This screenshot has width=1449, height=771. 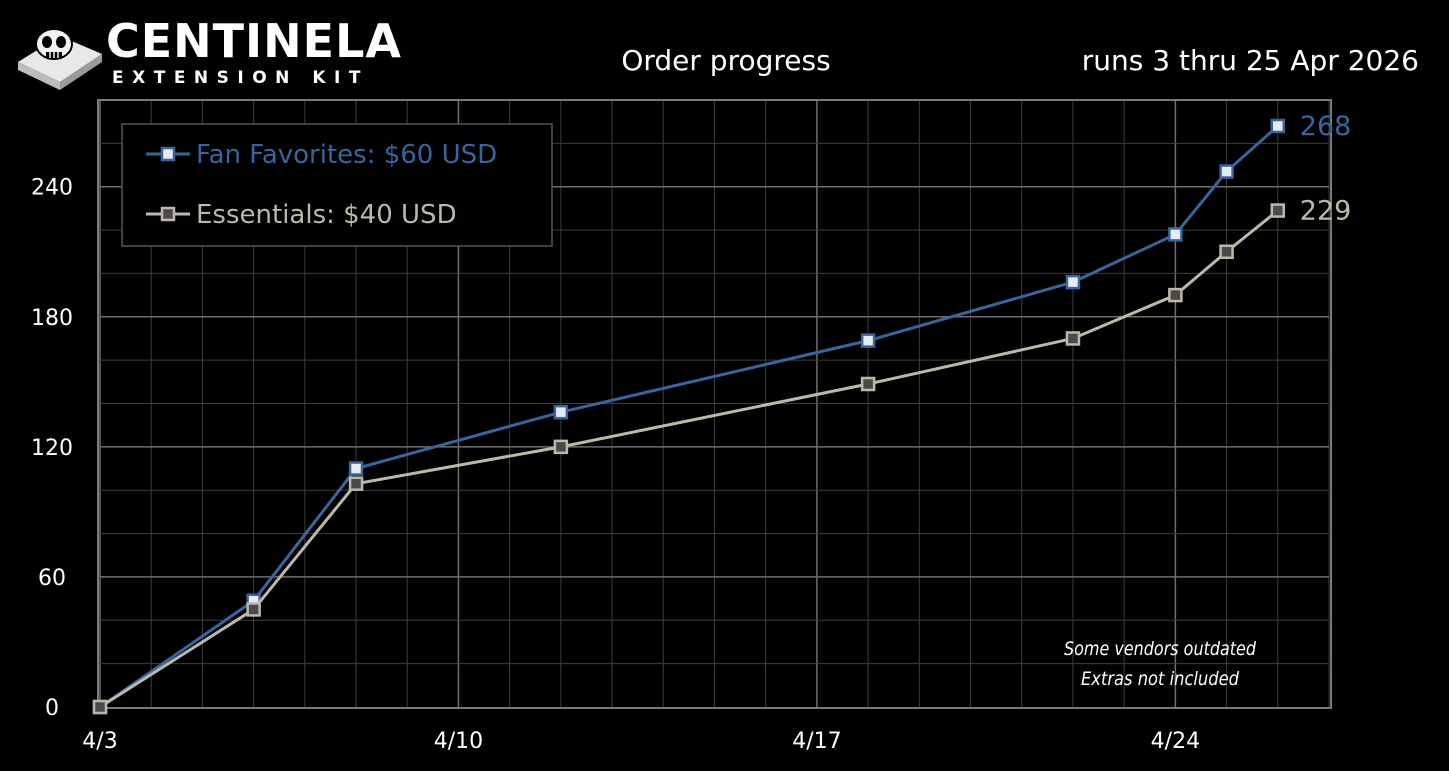 I want to click on legend-label: Fan Favorites: $60 USD, so click(x=346, y=155).